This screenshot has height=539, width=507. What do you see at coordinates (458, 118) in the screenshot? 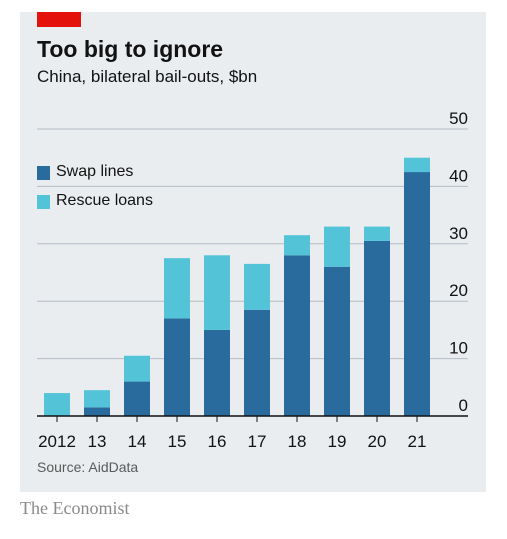
I see `y-tick-label-50: 50` at bounding box center [458, 118].